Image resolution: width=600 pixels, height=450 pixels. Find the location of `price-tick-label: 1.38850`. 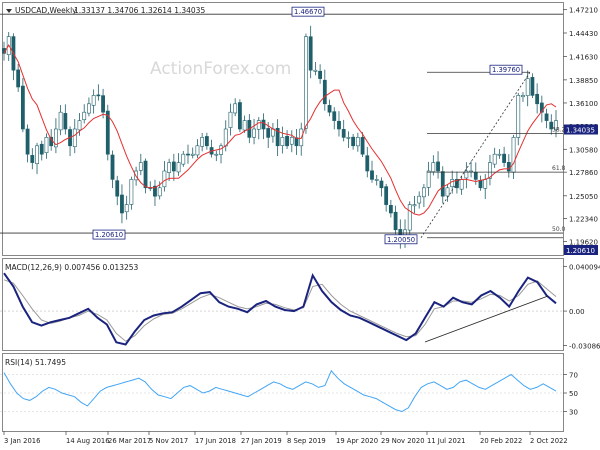

price-tick-label: 1.38850 is located at coordinates (583, 81).